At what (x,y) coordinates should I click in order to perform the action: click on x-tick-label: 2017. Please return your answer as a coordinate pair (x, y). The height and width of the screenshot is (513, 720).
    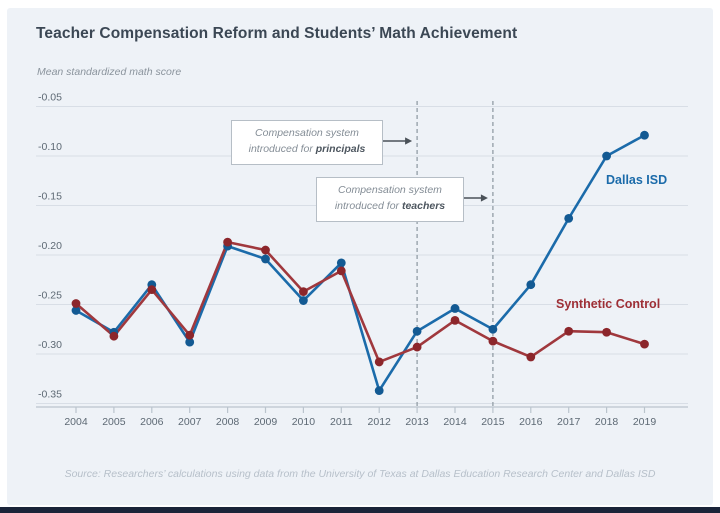
    Looking at the image, I should click on (569, 422).